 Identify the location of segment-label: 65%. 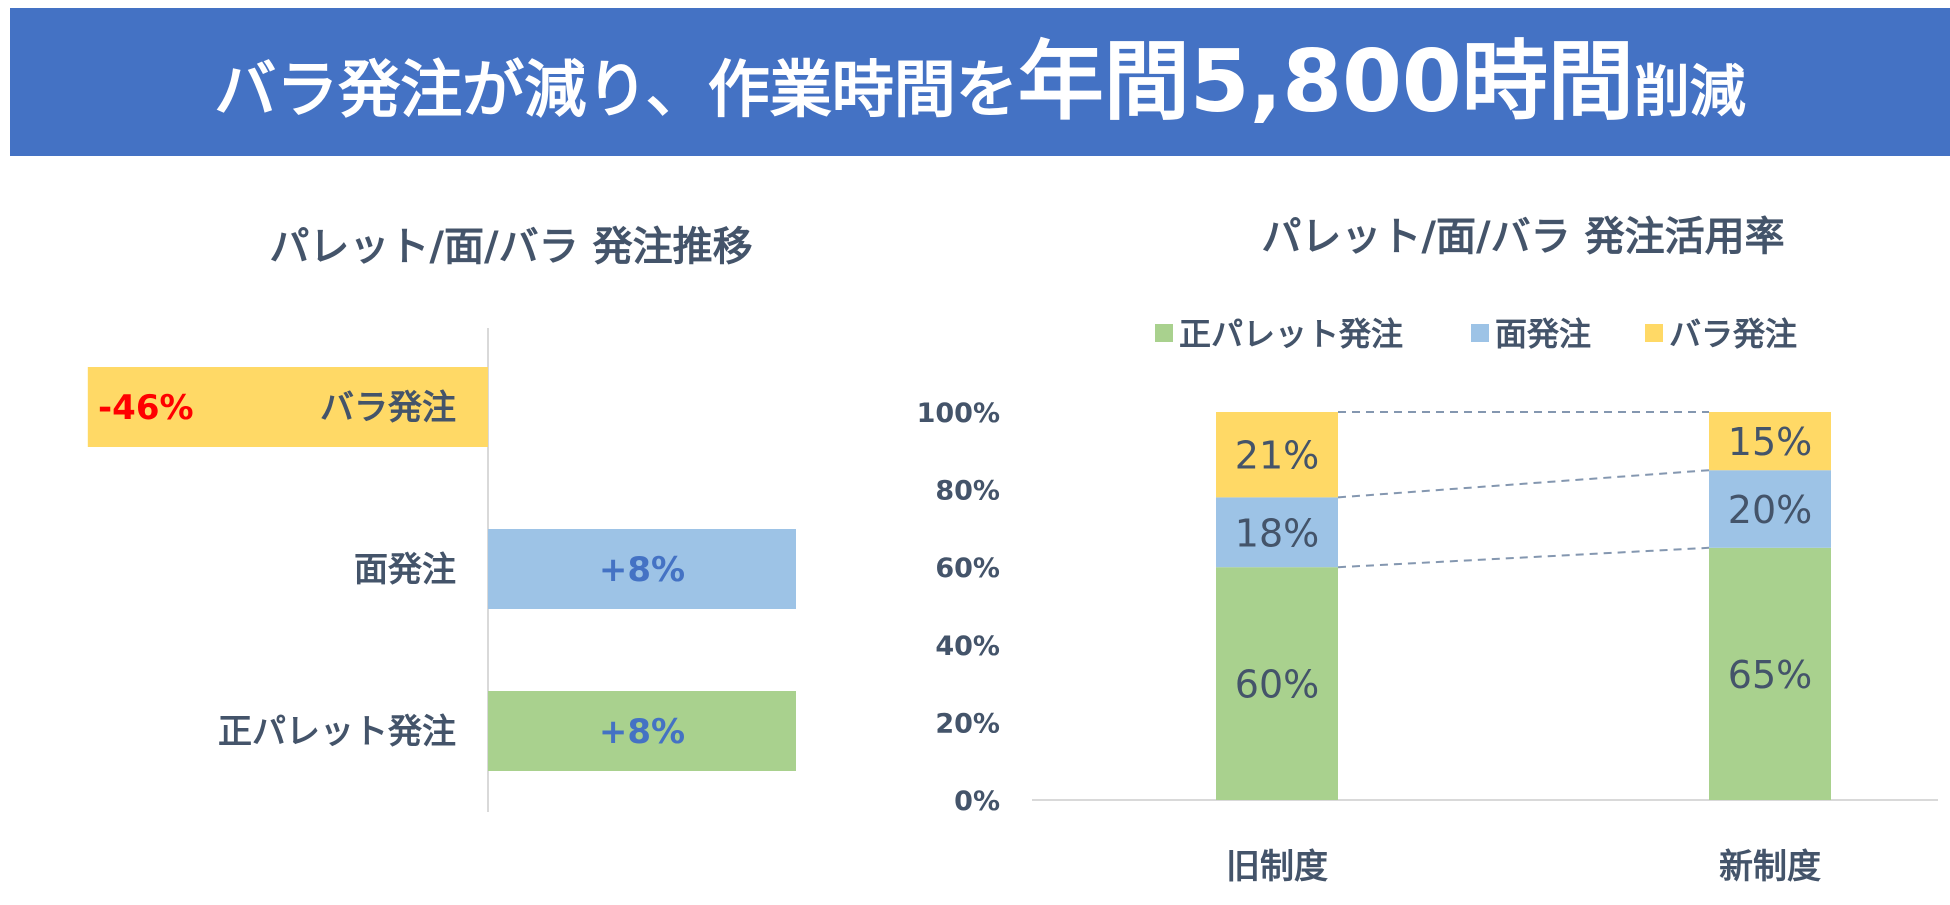
(1770, 675).